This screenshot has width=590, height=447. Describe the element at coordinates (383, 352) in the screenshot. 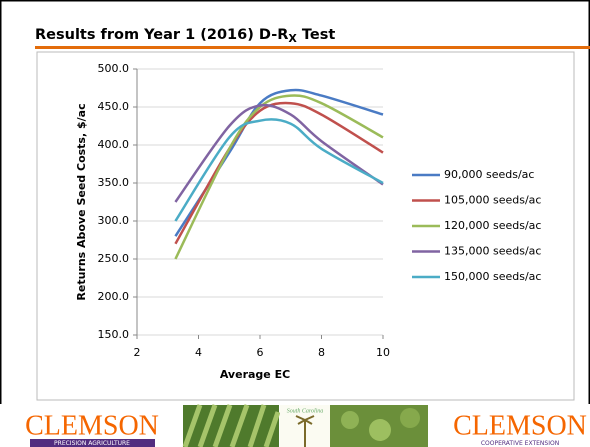

I see `x-tick-label: 10` at that location.